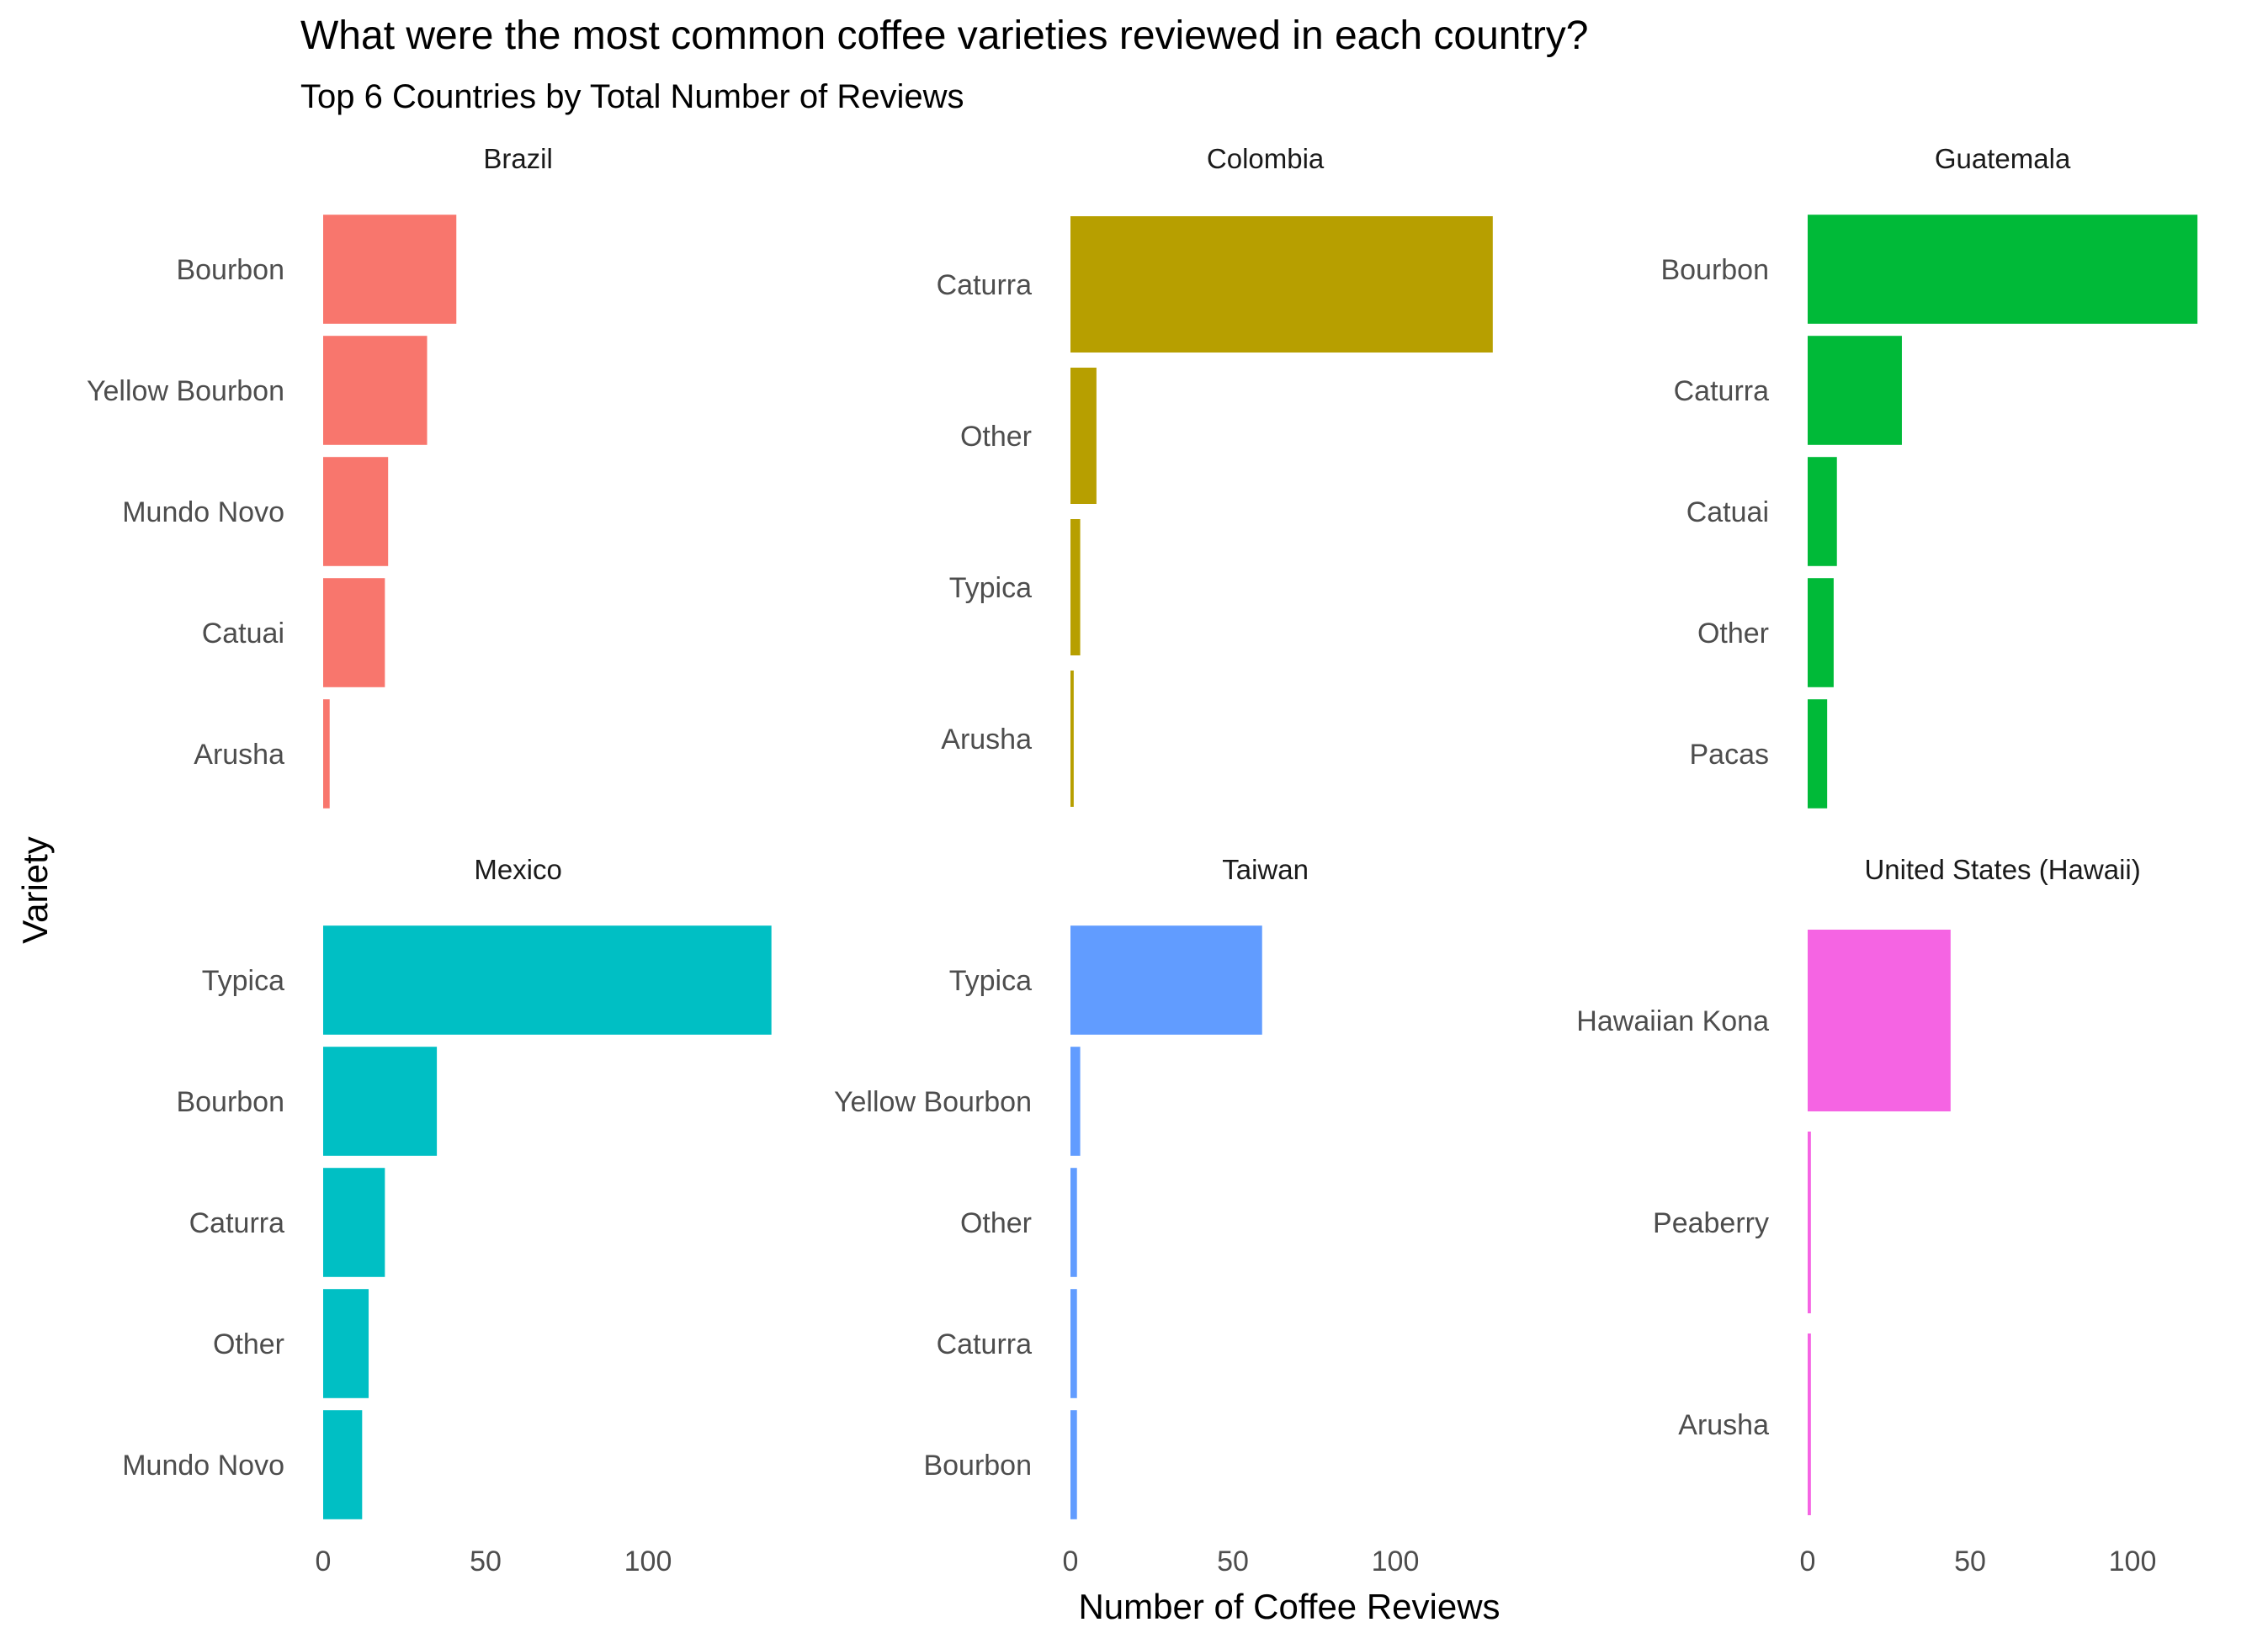 Image resolution: width=2268 pixels, height=1633 pixels. I want to click on facet-strip-label: Colombia, so click(1266, 158).